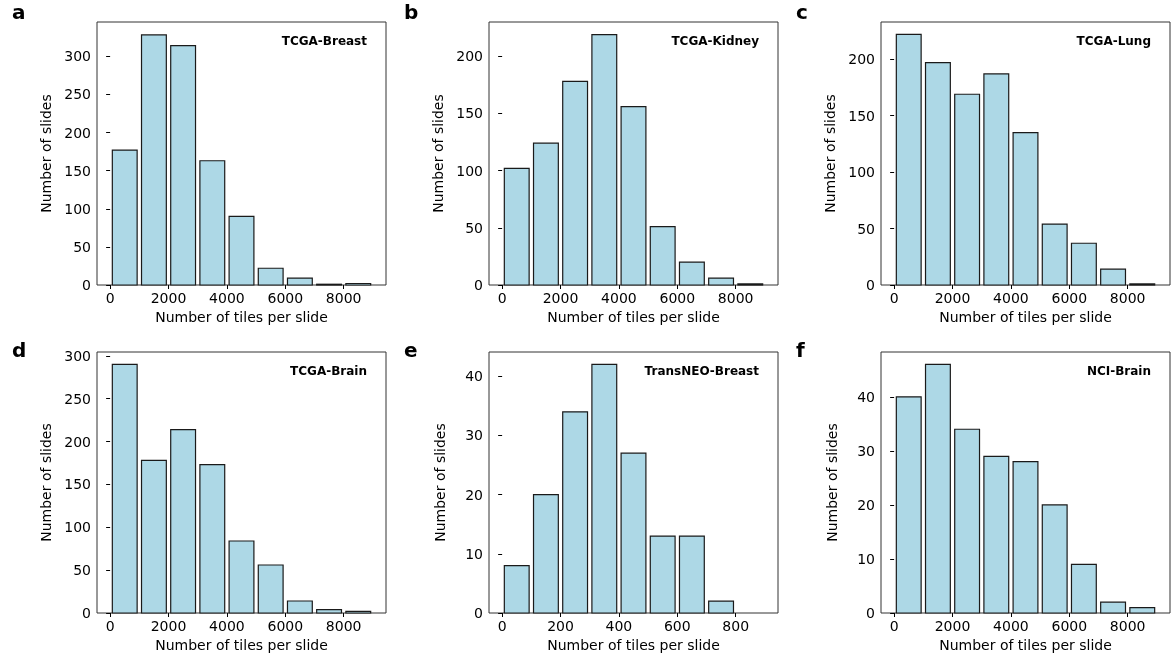  What do you see at coordinates (19, 350) in the screenshot?
I see `text: d` at bounding box center [19, 350].